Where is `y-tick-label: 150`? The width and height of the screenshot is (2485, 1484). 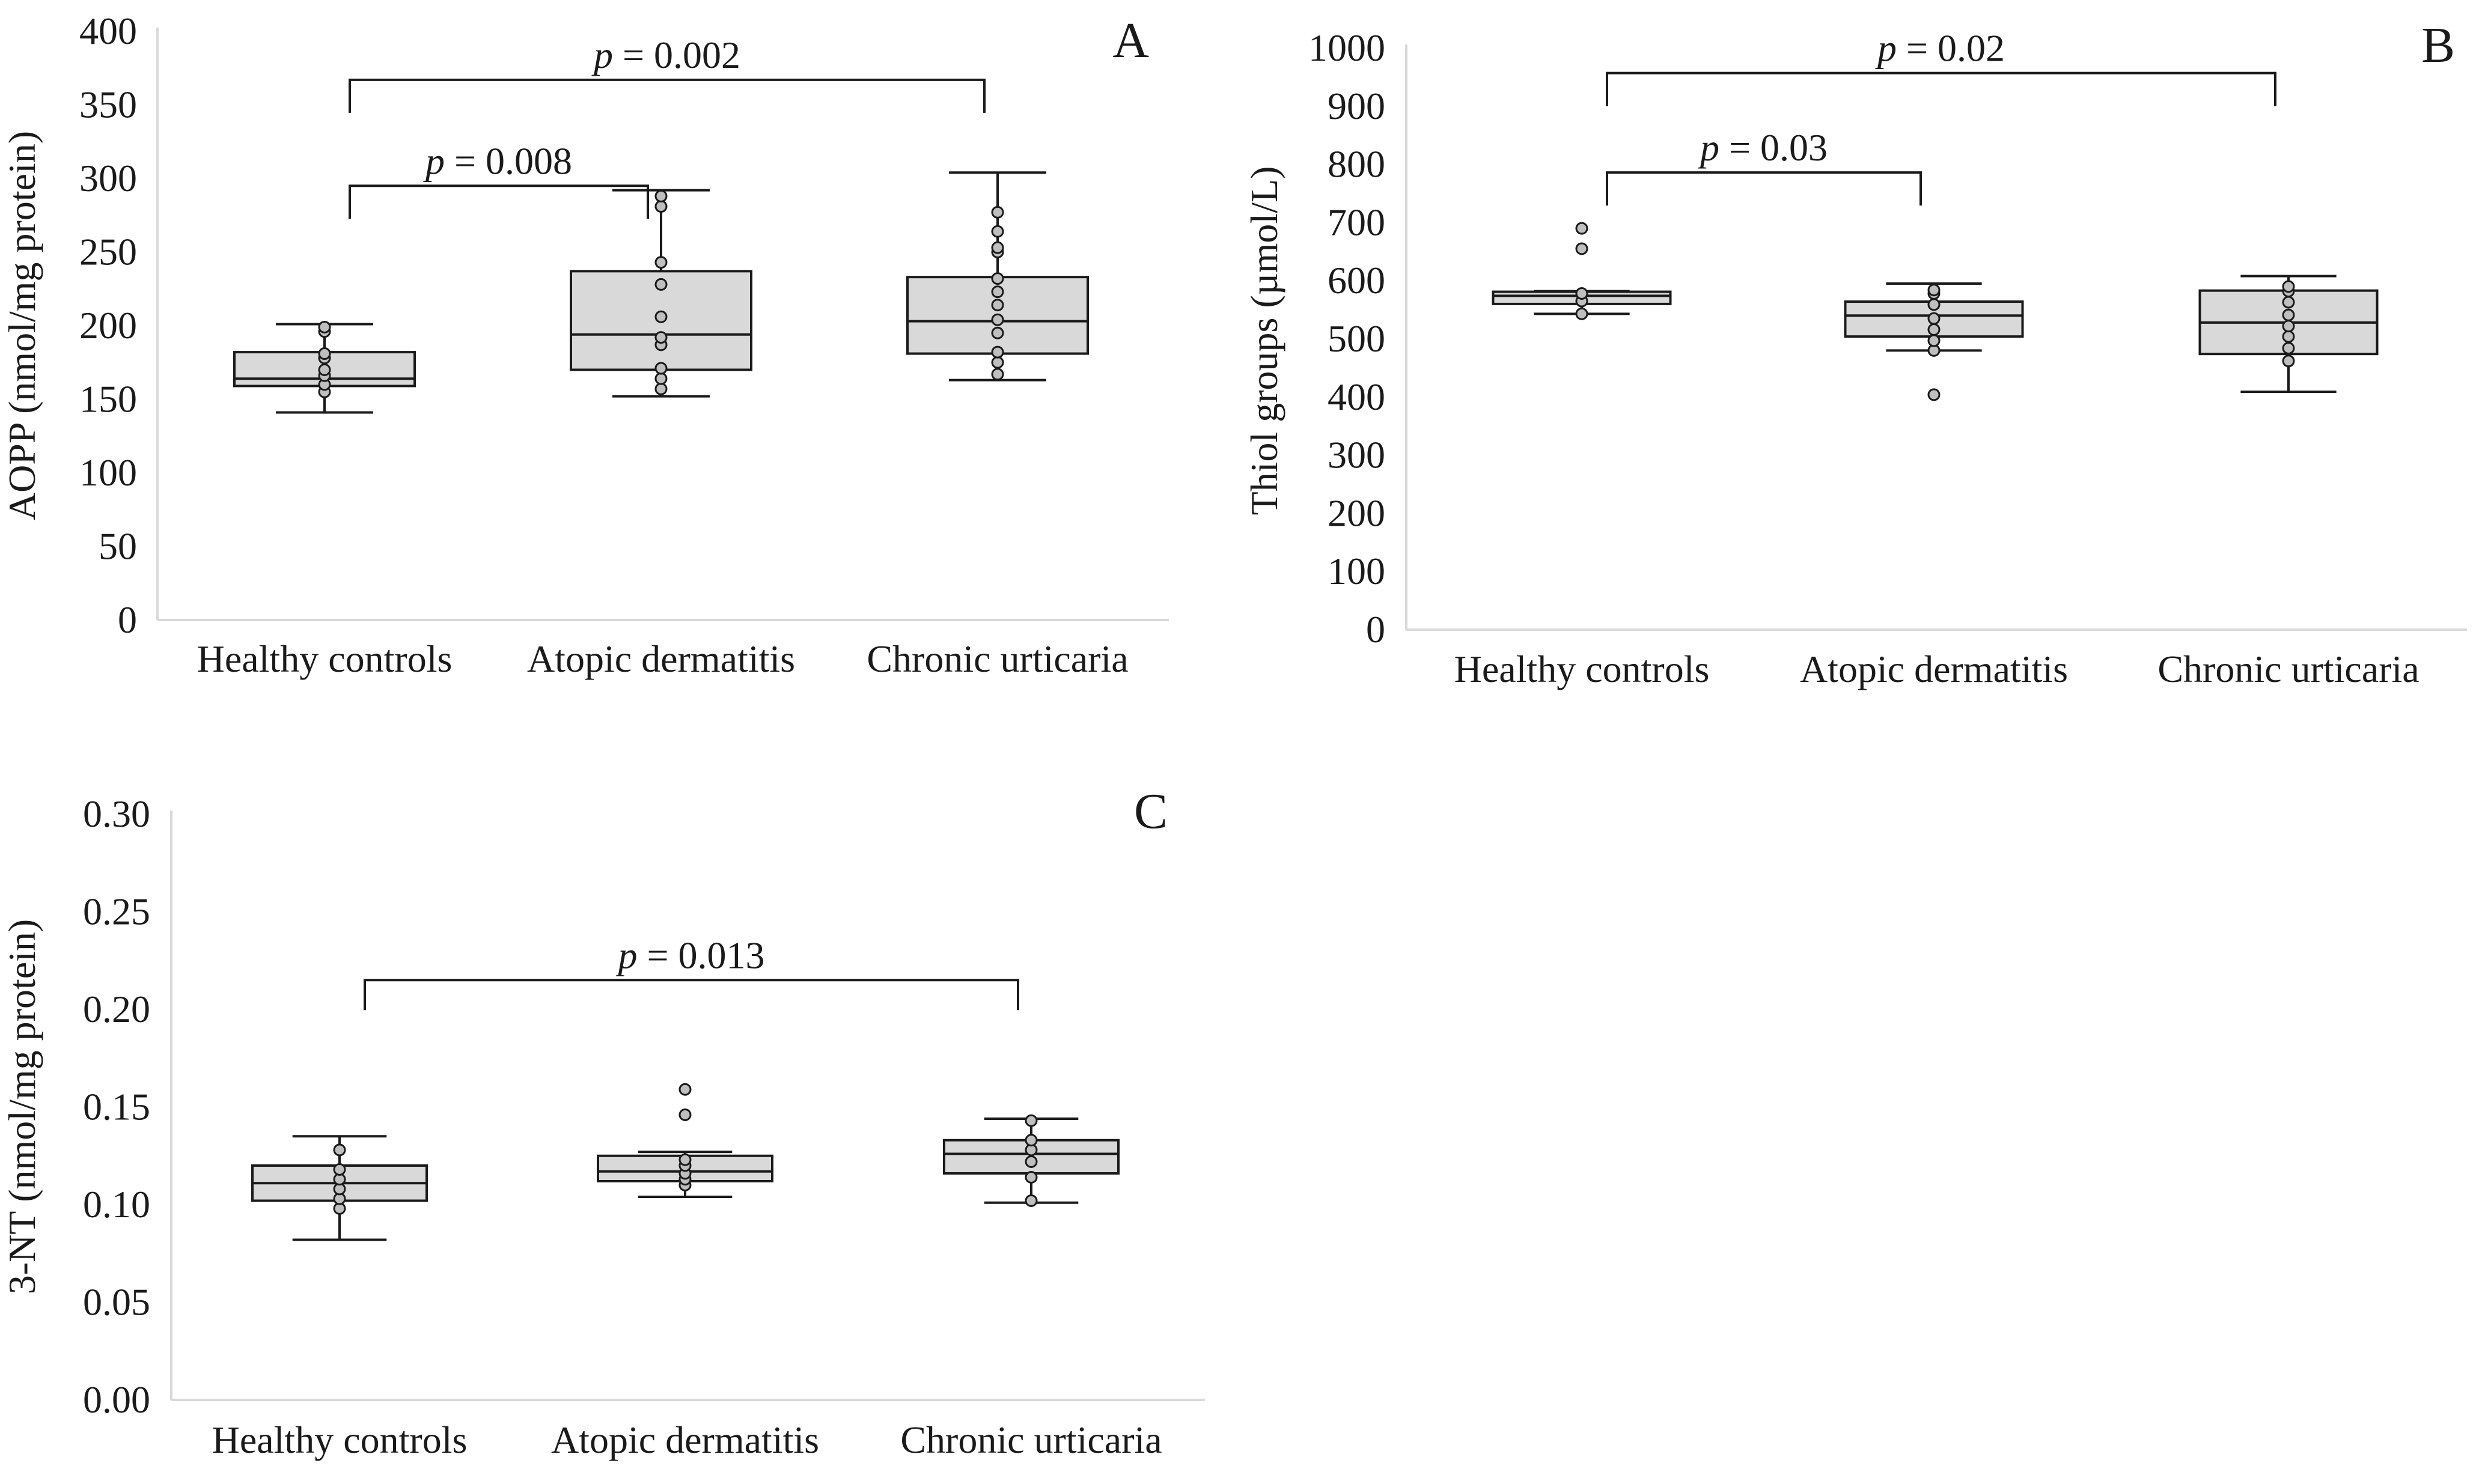
y-tick-label: 150 is located at coordinates (108, 399).